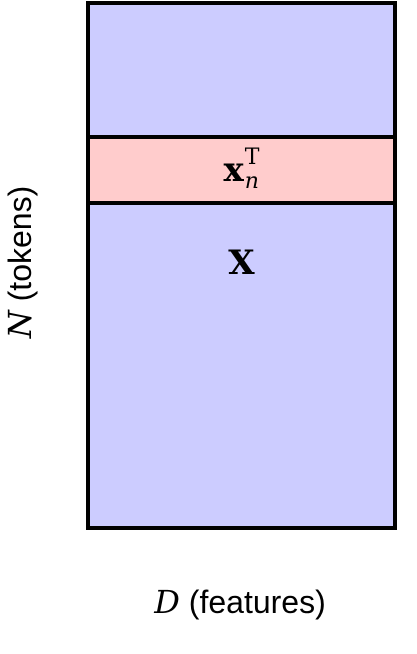 The height and width of the screenshot is (654, 417). What do you see at coordinates (20, 324) in the screenshot?
I see `y-axis-variable: N` at bounding box center [20, 324].